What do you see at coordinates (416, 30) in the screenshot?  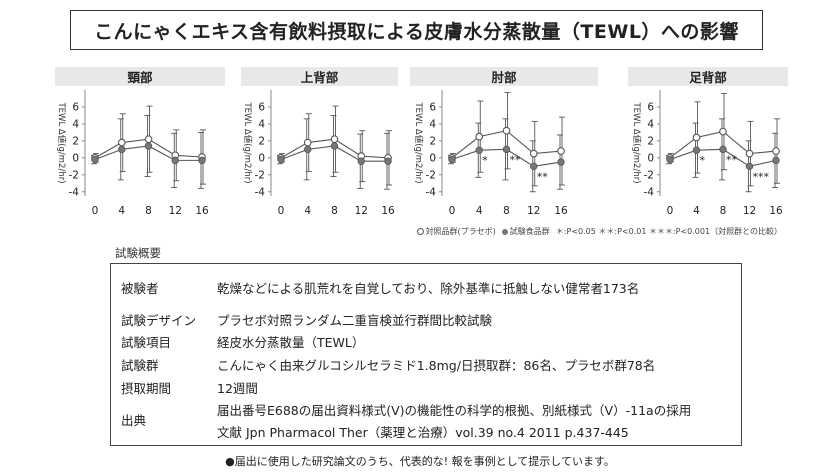 I see `page-title: こんにゃくエキス含有飲料摂取による皮膚水分蒸散量（TEWL）への影響` at bounding box center [416, 30].